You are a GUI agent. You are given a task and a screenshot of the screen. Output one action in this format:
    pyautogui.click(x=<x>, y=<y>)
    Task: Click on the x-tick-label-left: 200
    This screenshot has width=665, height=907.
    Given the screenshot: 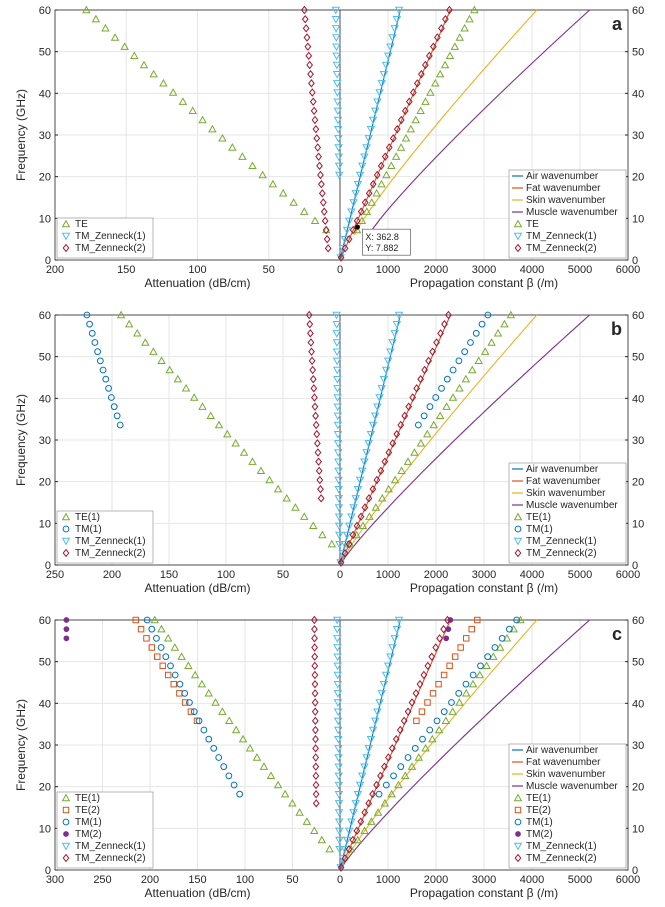 What is the action you would take?
    pyautogui.click(x=55, y=270)
    